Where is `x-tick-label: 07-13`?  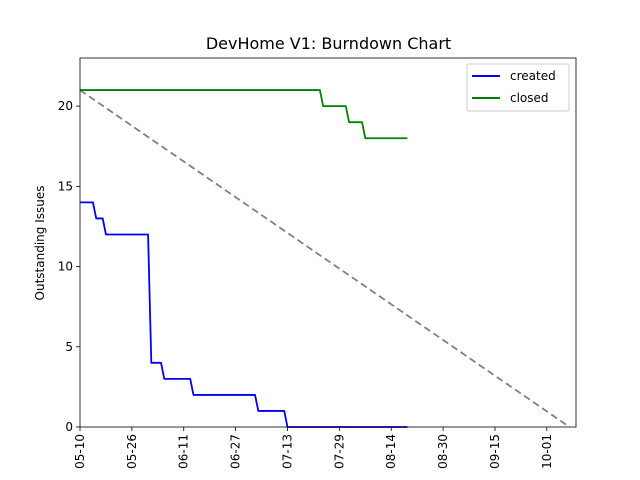
x-tick-label: 07-13 is located at coordinates (287, 451).